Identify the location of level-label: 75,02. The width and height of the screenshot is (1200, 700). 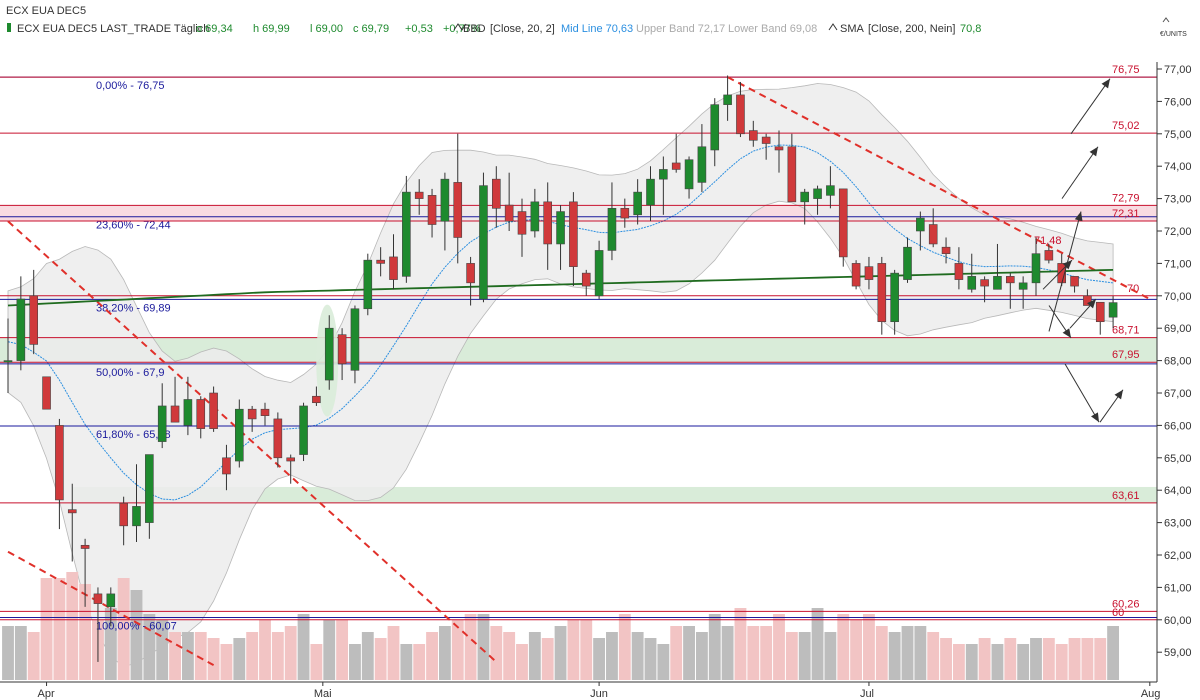
(1126, 126).